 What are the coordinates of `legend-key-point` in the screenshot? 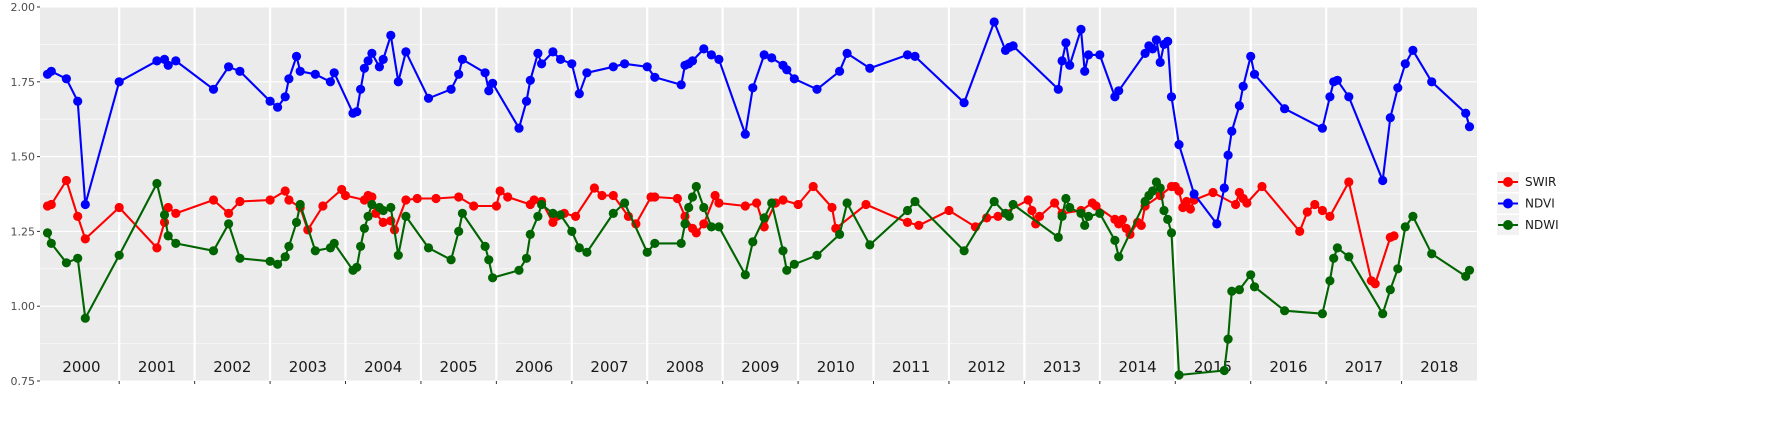 It's located at (1508, 182).